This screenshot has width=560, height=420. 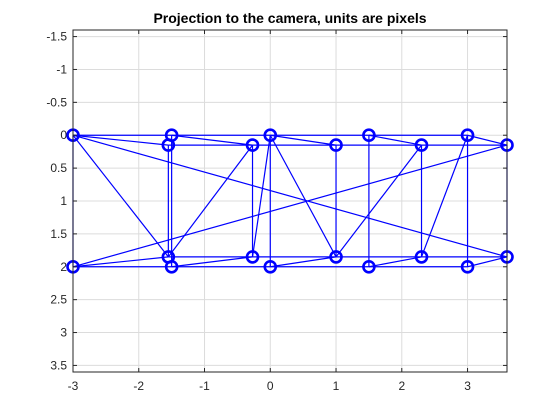 I want to click on x-tick-label: 1, so click(x=336, y=386).